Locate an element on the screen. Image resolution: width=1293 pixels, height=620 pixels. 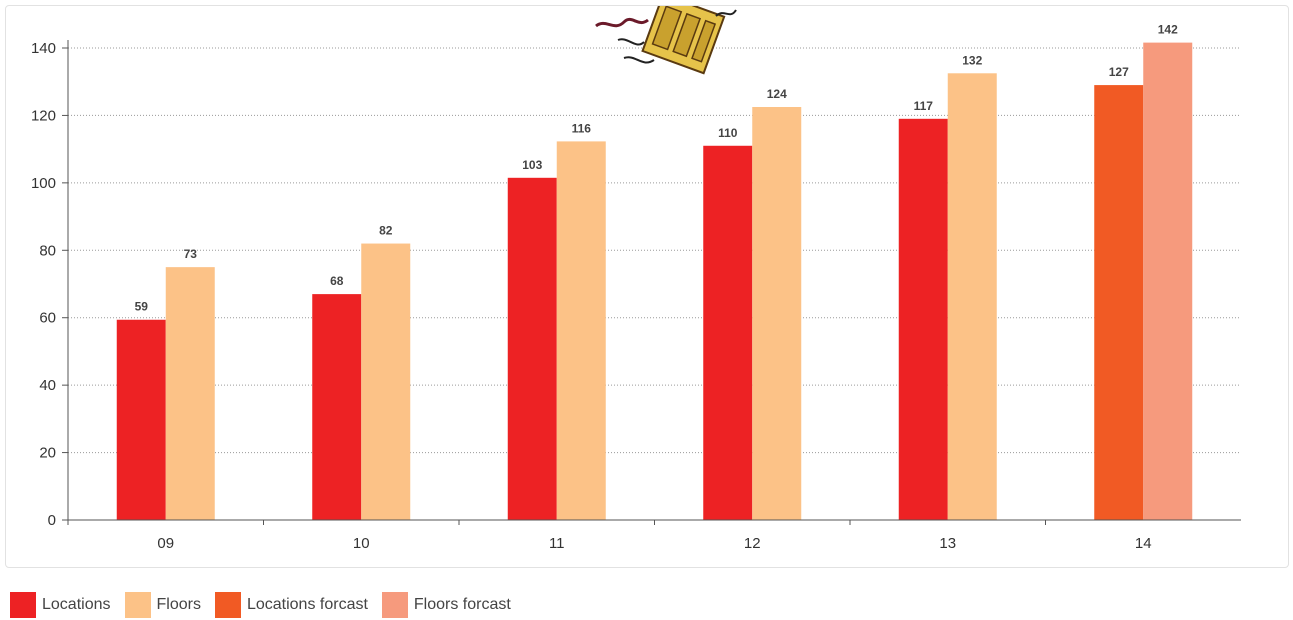
data-label: 59 is located at coordinates (142, 307).